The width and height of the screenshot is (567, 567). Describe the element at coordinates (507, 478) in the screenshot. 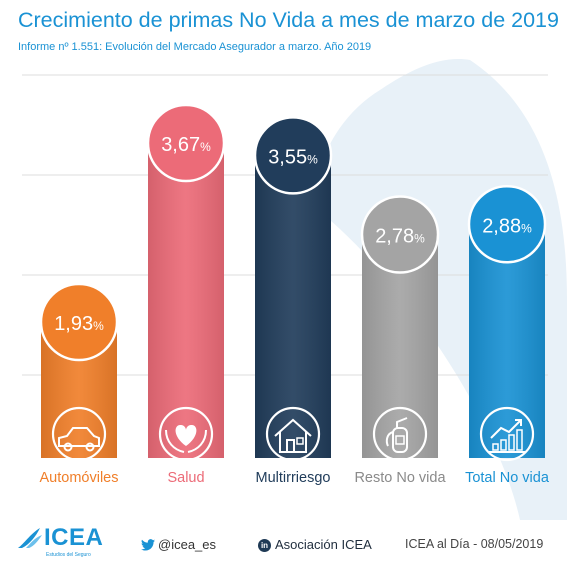

I see `category-label: Total No vida` at that location.